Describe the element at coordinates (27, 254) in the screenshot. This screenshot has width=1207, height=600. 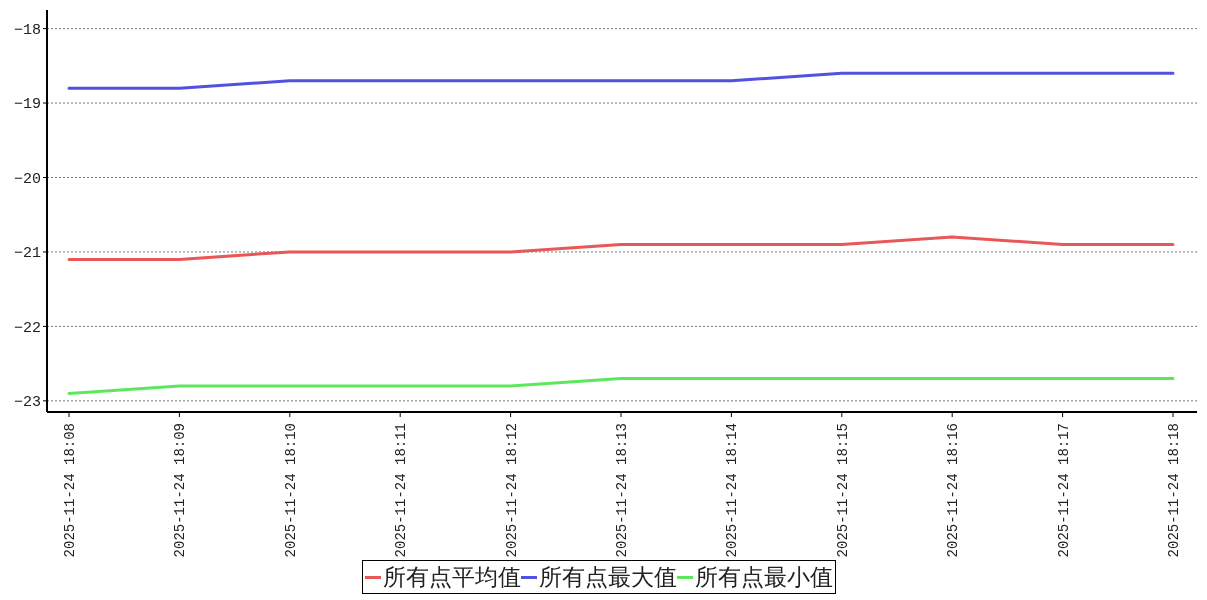
I see `y-tick-label: −21` at that location.